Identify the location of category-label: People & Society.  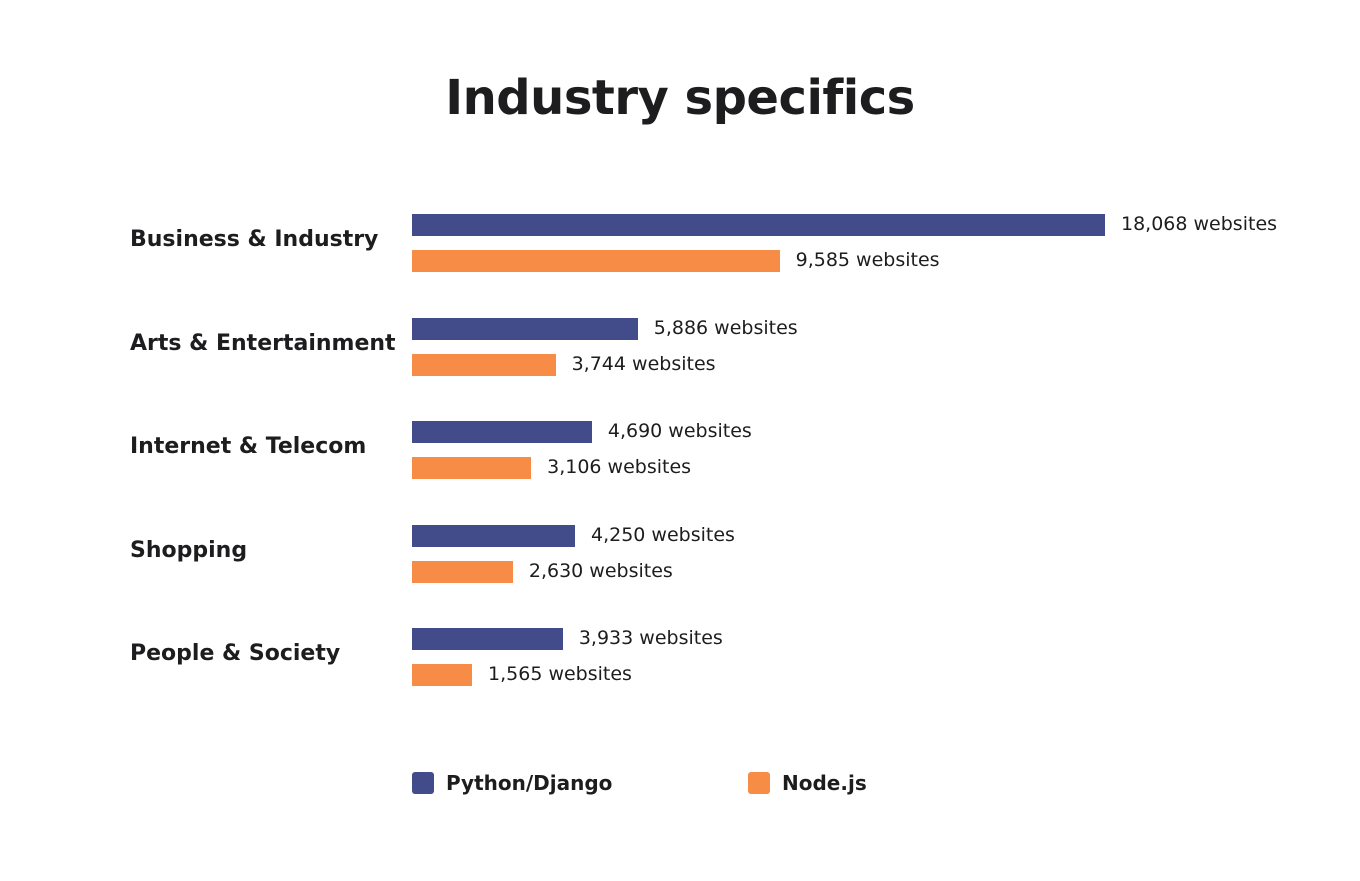
(235, 653).